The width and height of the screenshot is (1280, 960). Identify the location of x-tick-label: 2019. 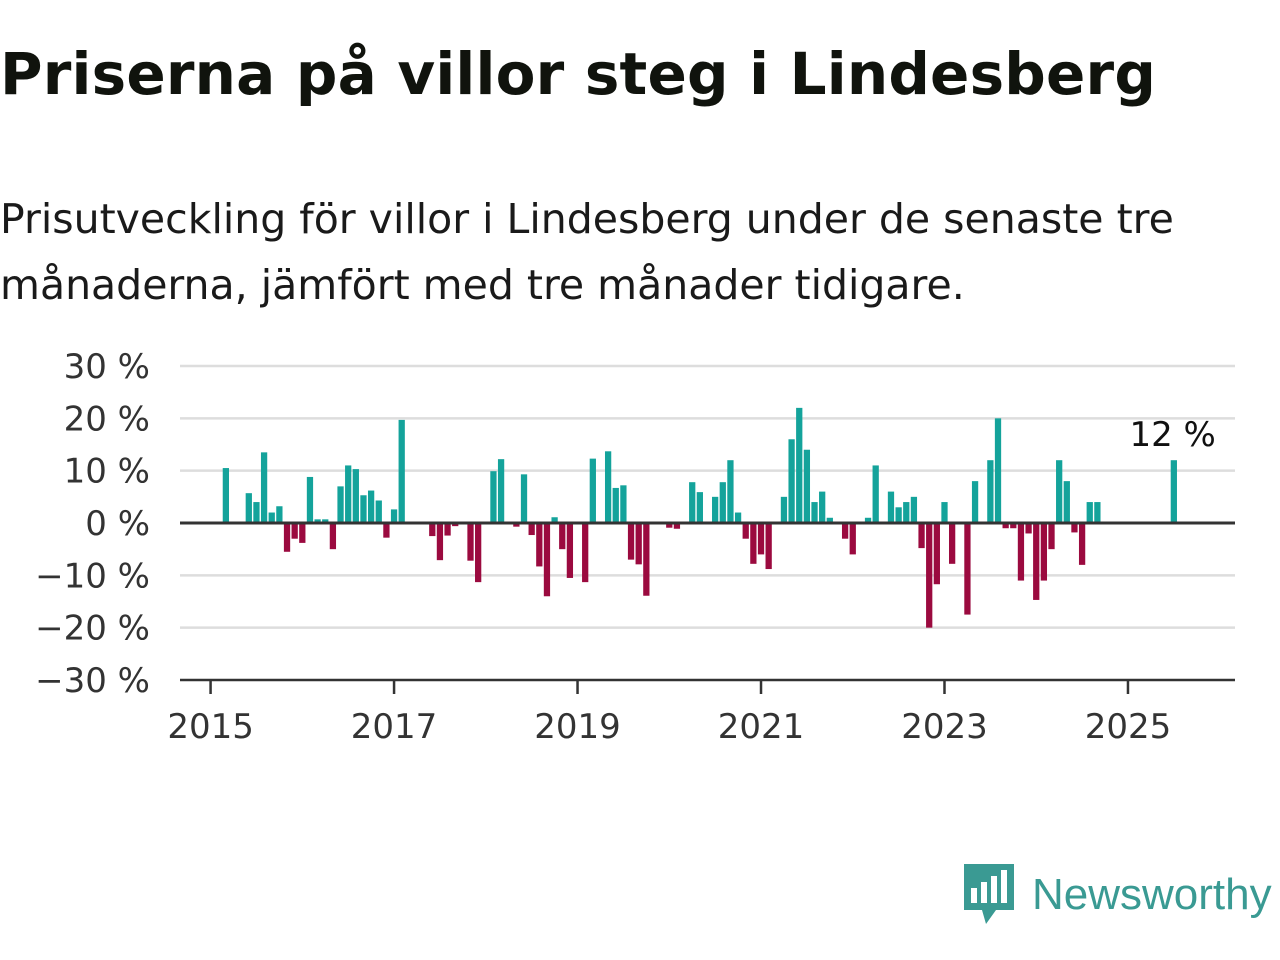
(577, 727).